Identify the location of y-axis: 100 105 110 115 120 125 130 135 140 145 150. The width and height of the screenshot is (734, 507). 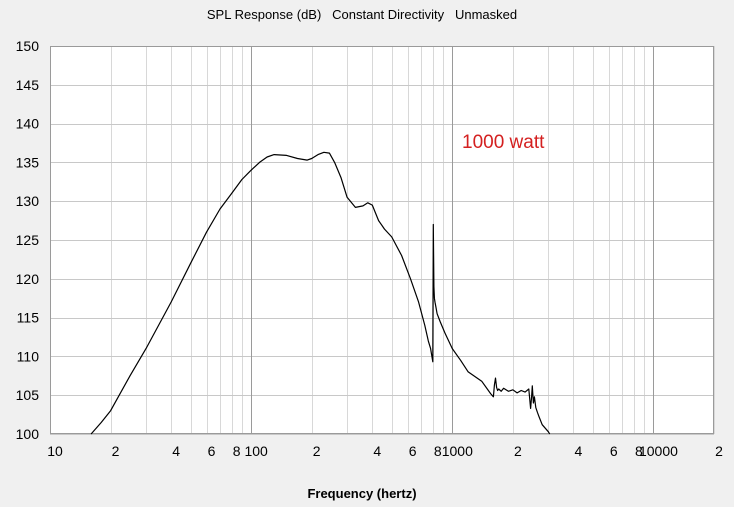
(28, 240).